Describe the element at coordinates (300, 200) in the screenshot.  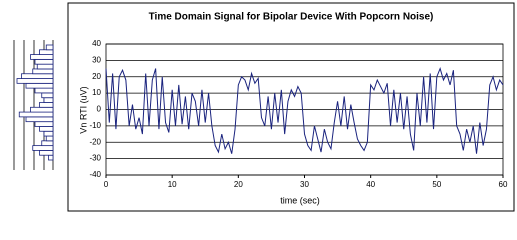
I see `x-axis-label: time (sec)` at that location.